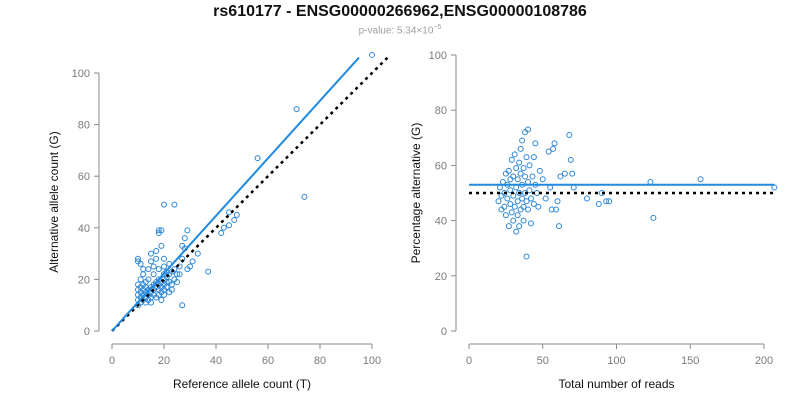  I want to click on x-axis-label: Reference allele count (T), so click(242, 384).